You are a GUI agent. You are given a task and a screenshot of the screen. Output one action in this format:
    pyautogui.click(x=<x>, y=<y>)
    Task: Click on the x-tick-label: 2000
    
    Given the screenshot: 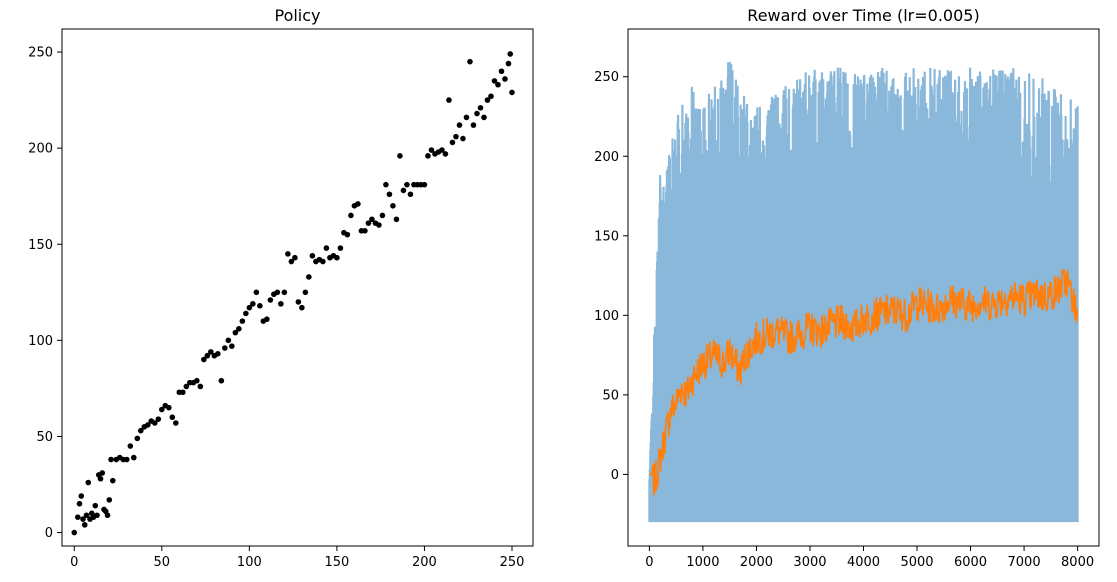 What is the action you would take?
    pyautogui.click(x=756, y=562)
    